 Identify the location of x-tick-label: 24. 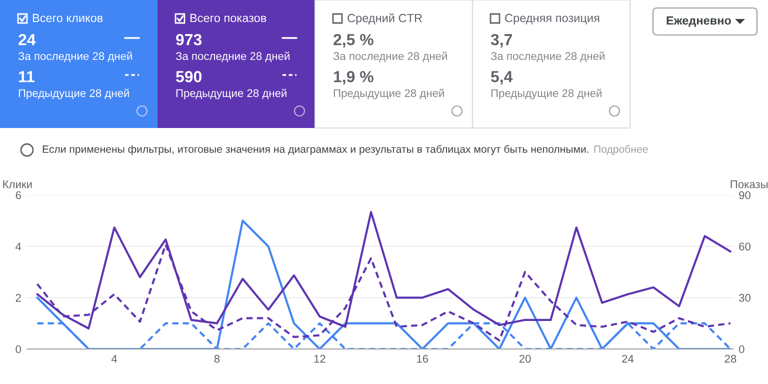
(628, 358).